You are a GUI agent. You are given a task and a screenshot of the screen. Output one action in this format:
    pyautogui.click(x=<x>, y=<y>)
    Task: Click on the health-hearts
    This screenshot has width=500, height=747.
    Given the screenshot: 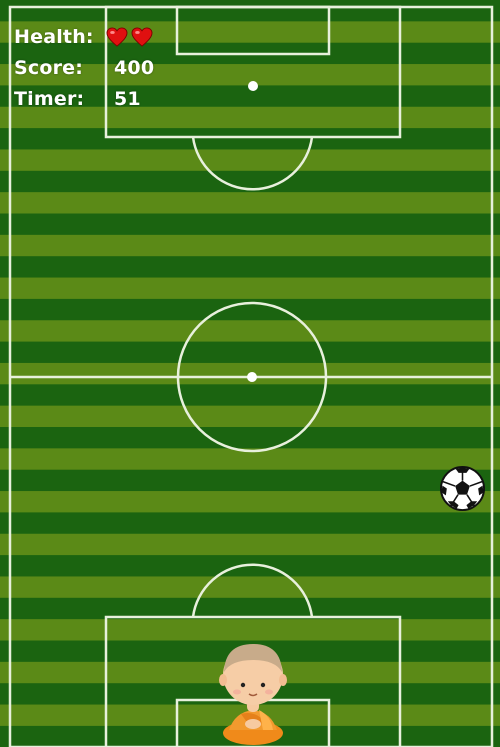 What is the action you would take?
    pyautogui.click(x=129, y=37)
    